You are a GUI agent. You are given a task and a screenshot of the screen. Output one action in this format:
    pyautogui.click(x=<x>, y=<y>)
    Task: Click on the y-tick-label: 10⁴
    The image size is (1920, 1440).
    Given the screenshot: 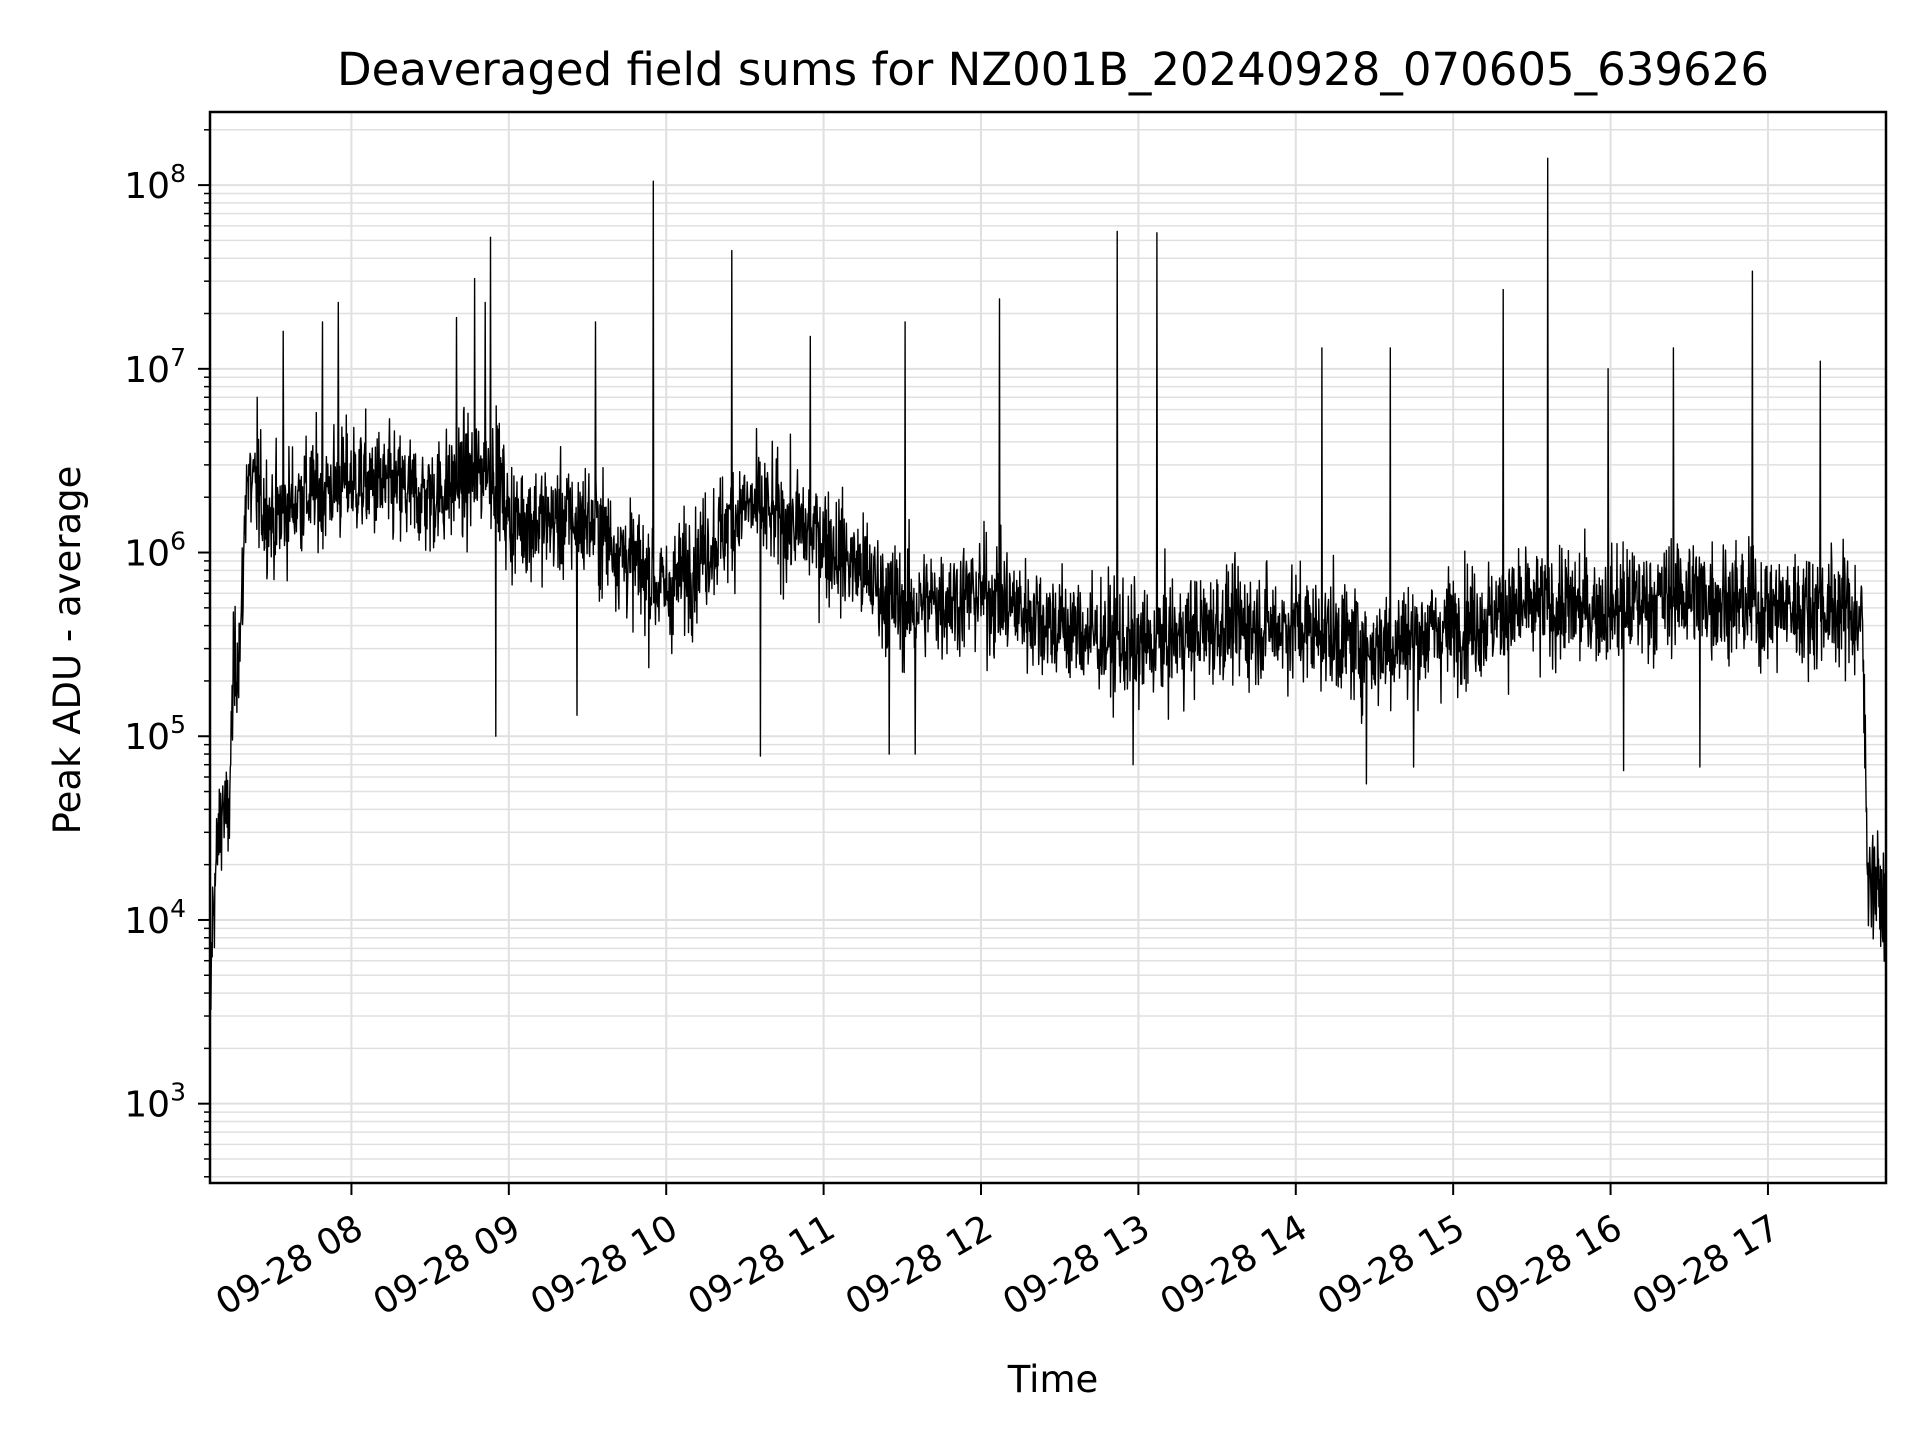 What is the action you would take?
    pyautogui.click(x=155, y=918)
    